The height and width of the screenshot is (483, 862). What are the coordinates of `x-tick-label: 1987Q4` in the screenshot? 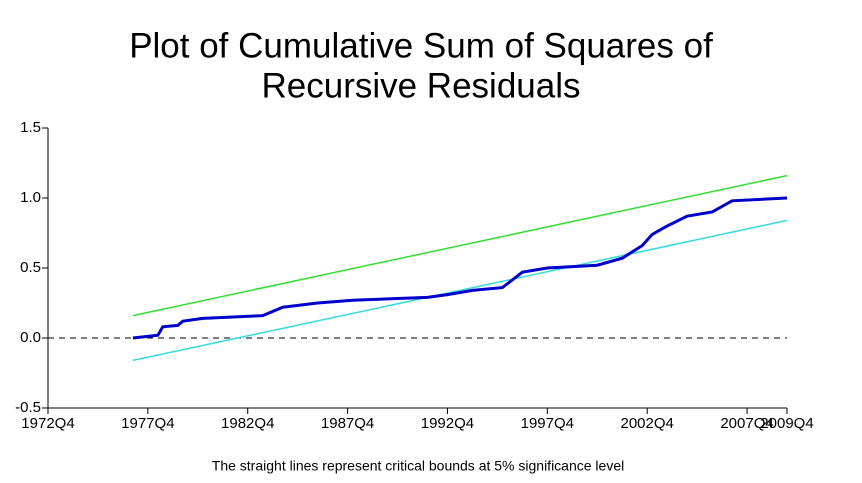 It's located at (347, 423).